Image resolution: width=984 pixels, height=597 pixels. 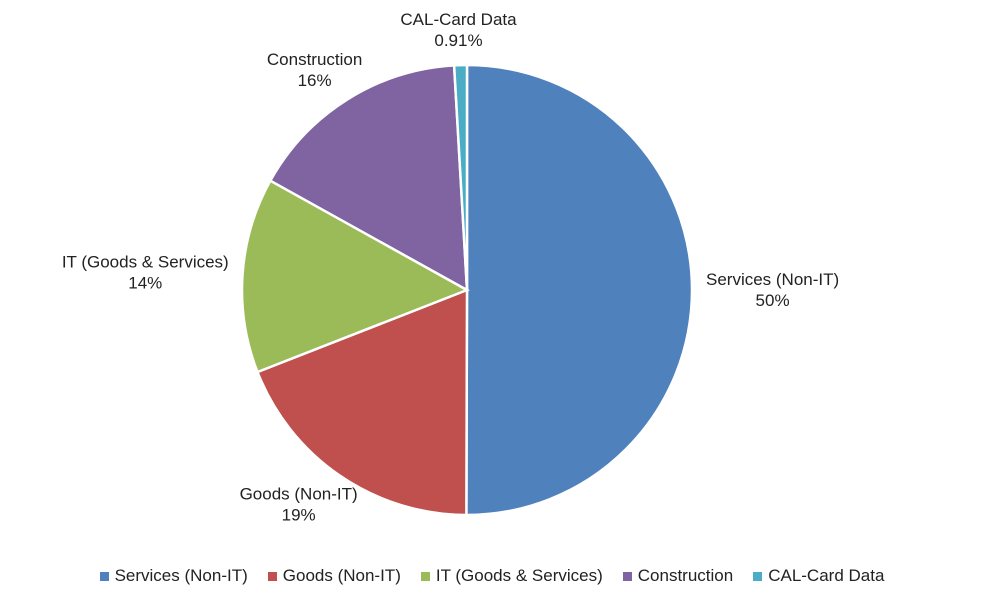 What do you see at coordinates (181, 575) in the screenshot?
I see `legend-label: Services (Non-IT)` at bounding box center [181, 575].